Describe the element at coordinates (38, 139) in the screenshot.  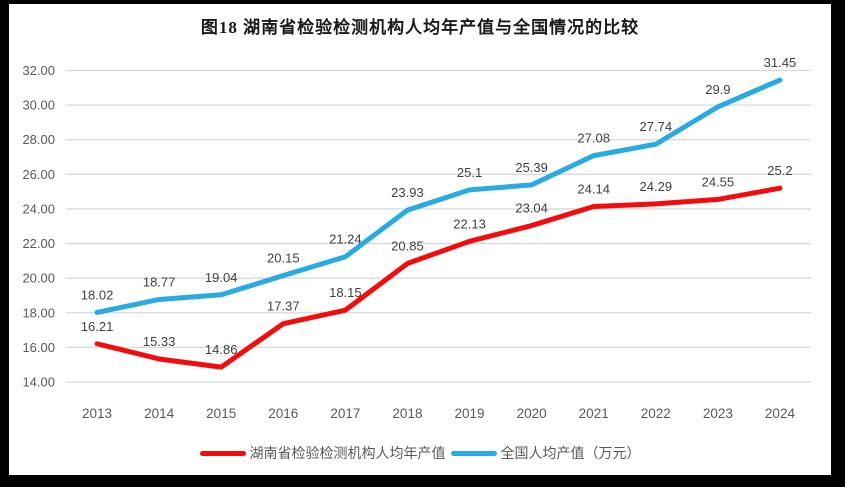
I see `y-axis-tick-label: 28.00` at that location.